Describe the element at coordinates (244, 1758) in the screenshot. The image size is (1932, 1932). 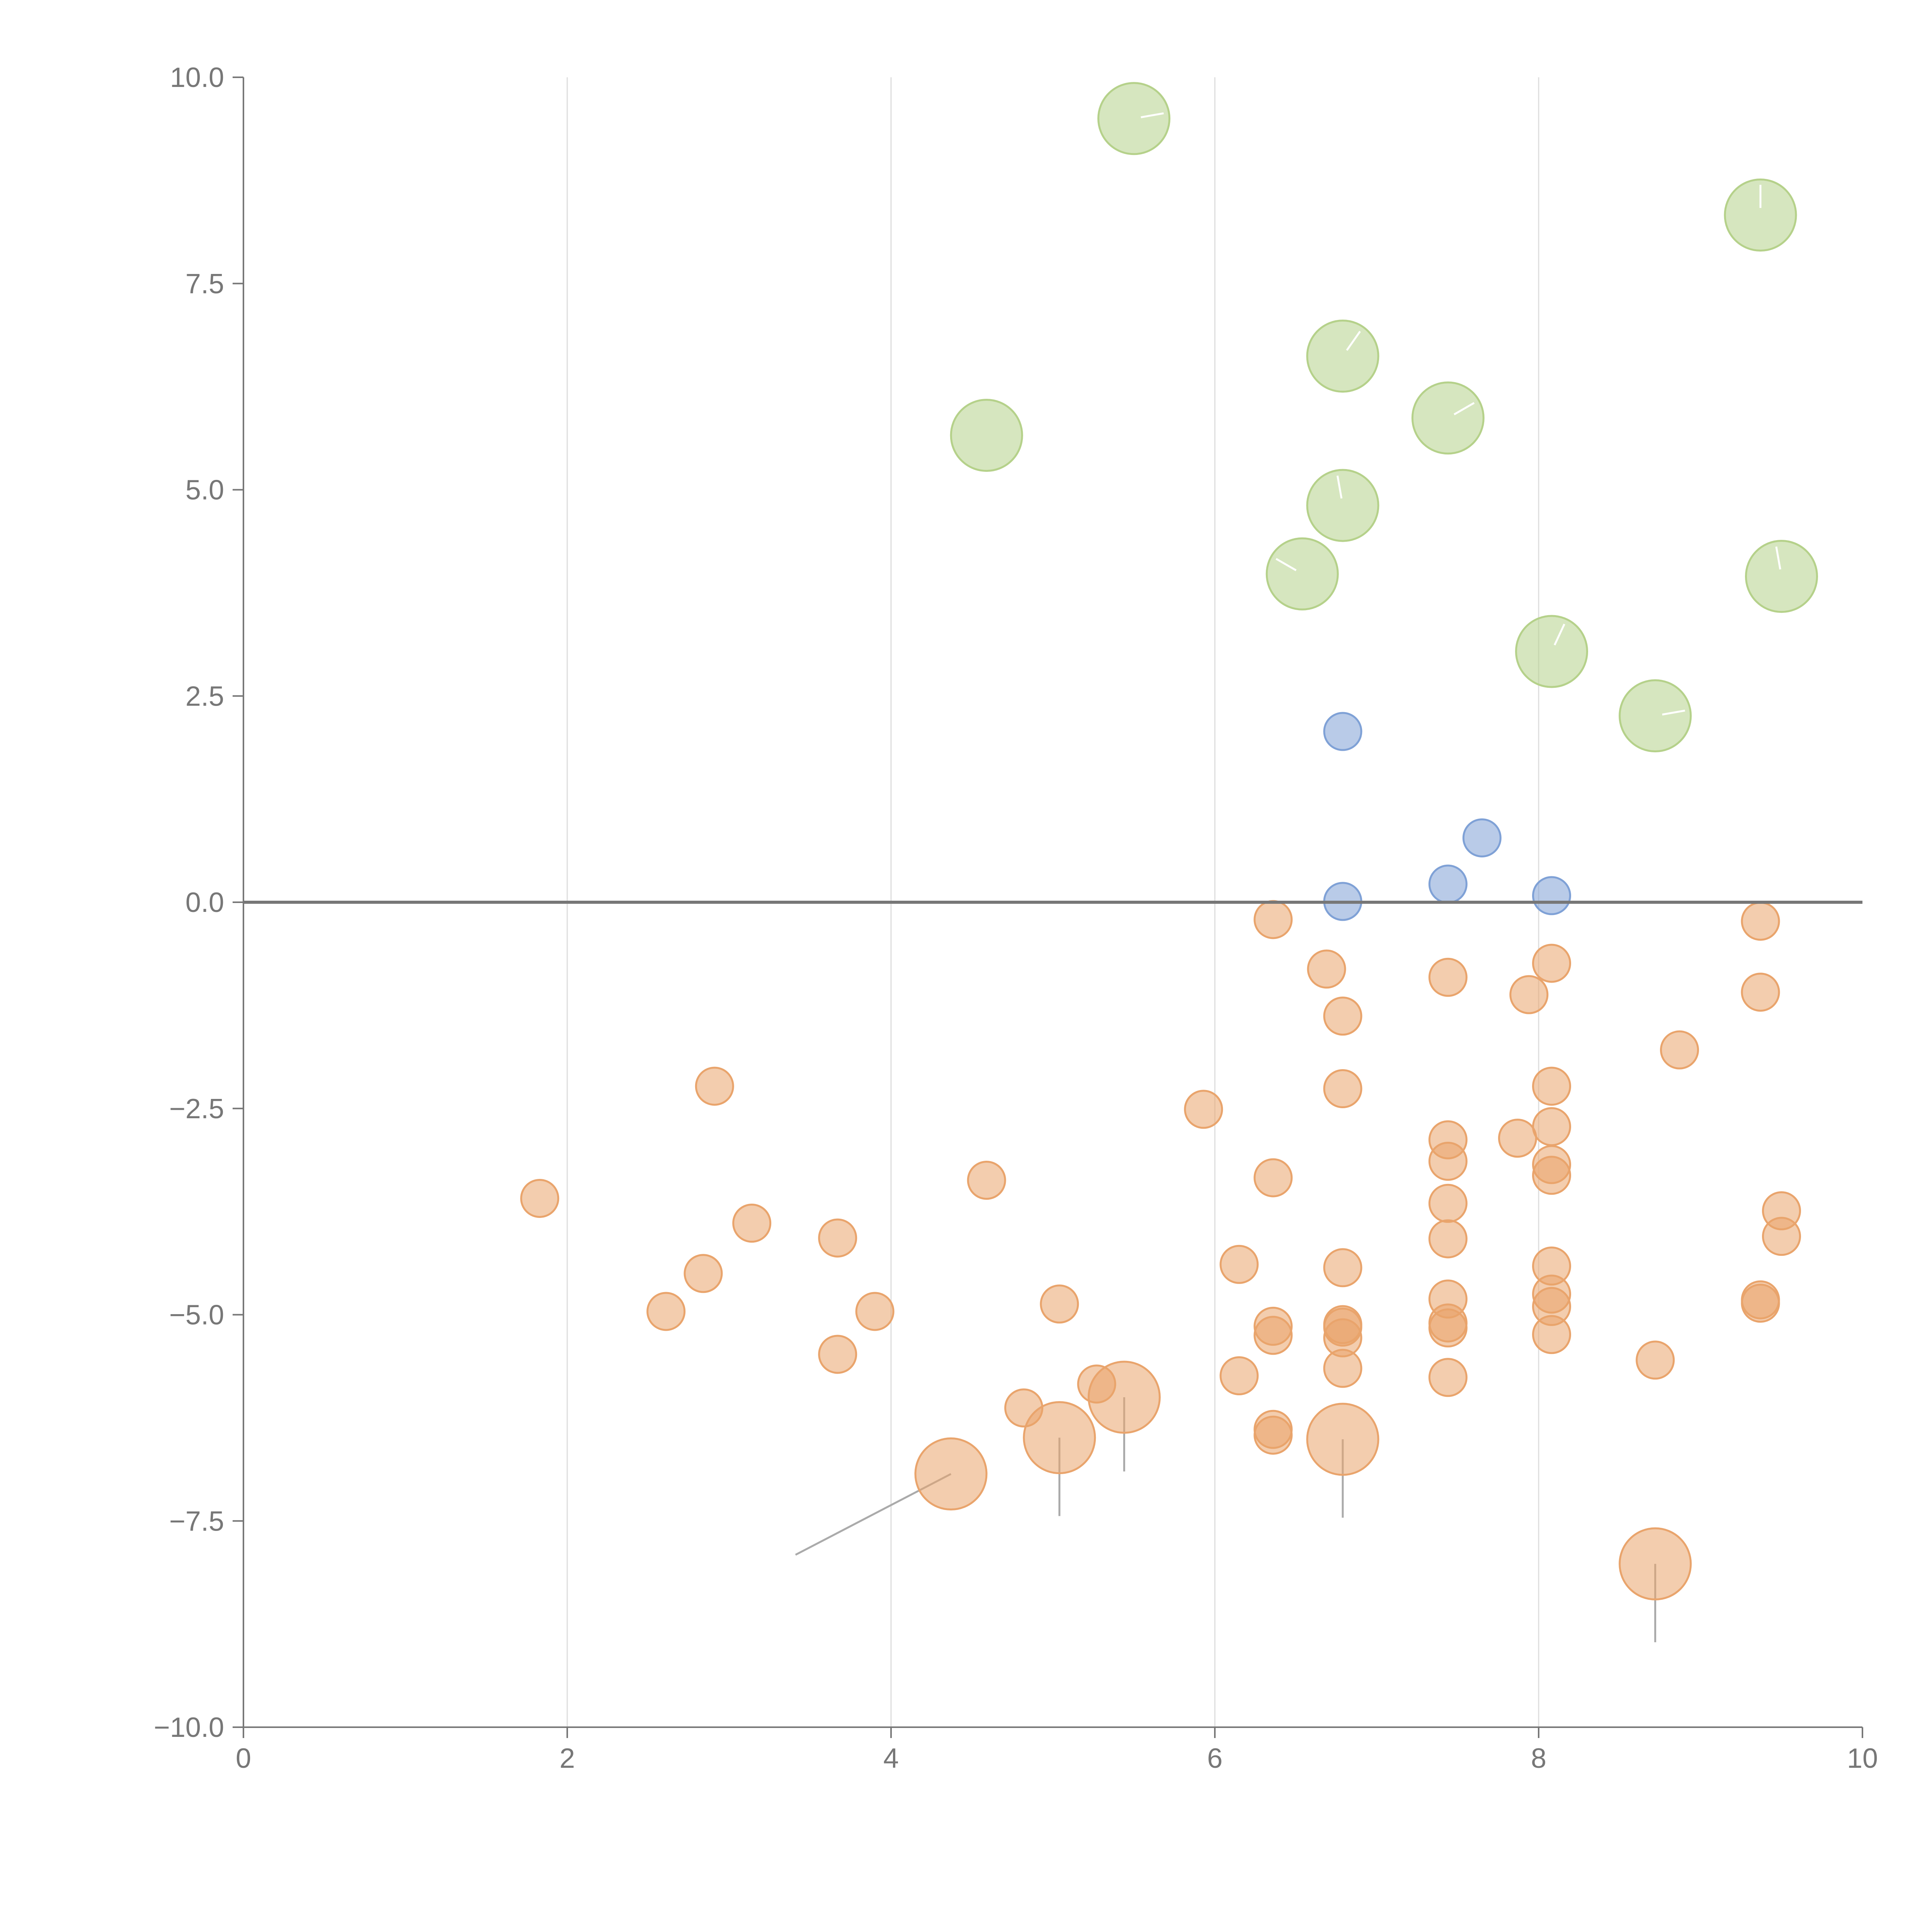
I see `x-tick-label: 0` at that location.